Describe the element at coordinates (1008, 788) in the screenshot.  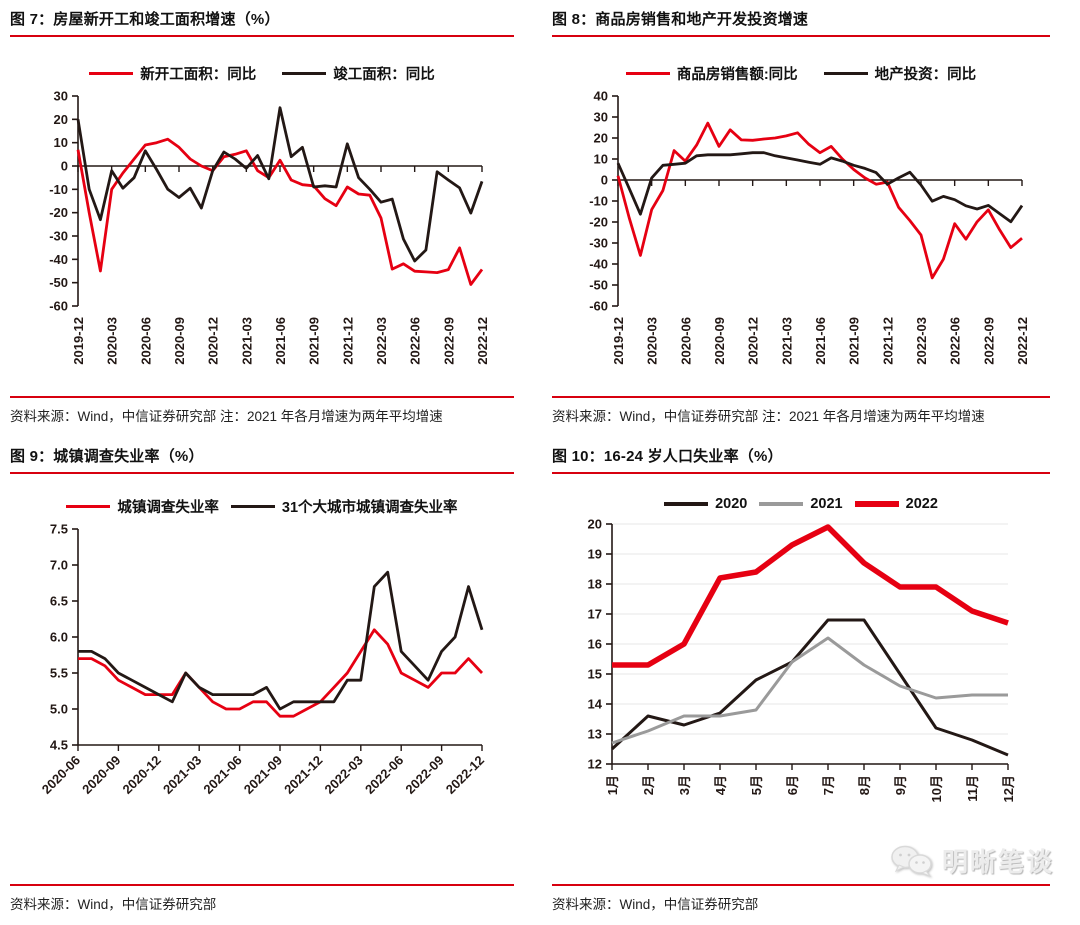
I see `svg-text: 12月` at that location.